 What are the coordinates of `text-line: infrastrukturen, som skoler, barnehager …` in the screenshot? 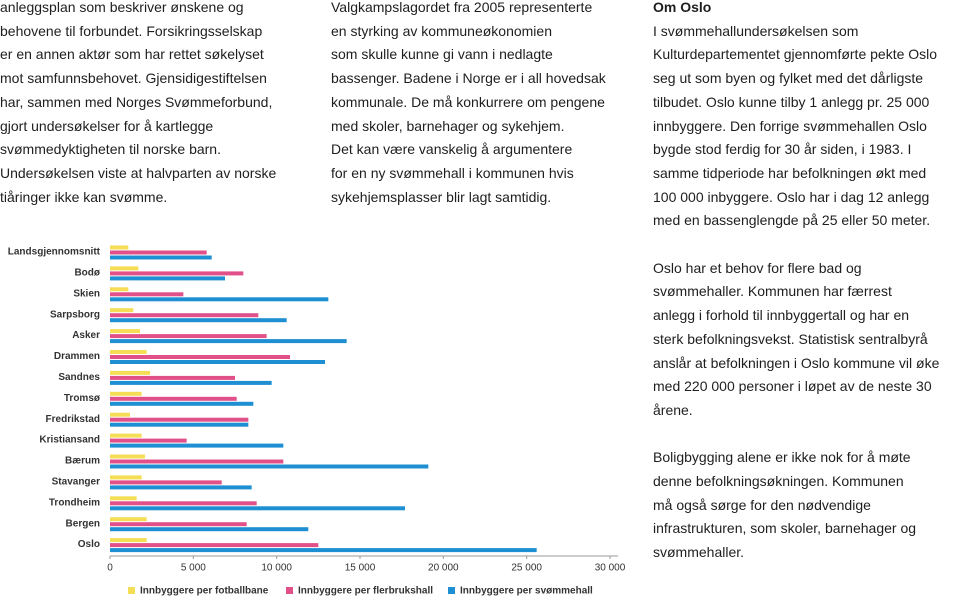 It's located at (785, 528).